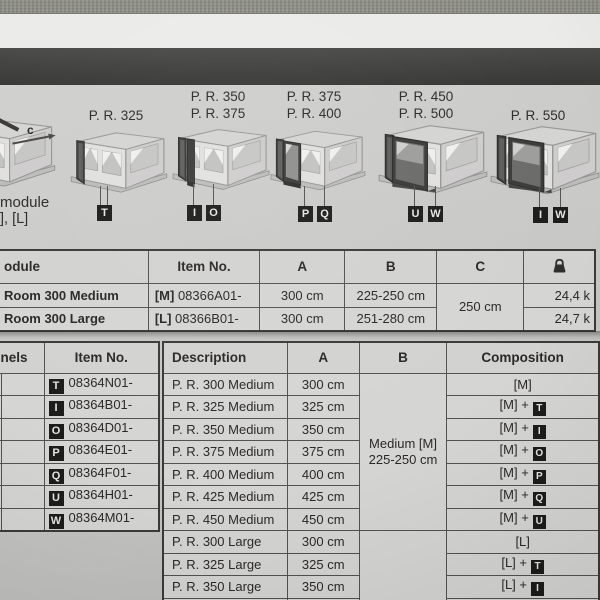 The height and width of the screenshot is (600, 600). I want to click on module-item-cell: [M] 08366A01-, so click(204, 295).